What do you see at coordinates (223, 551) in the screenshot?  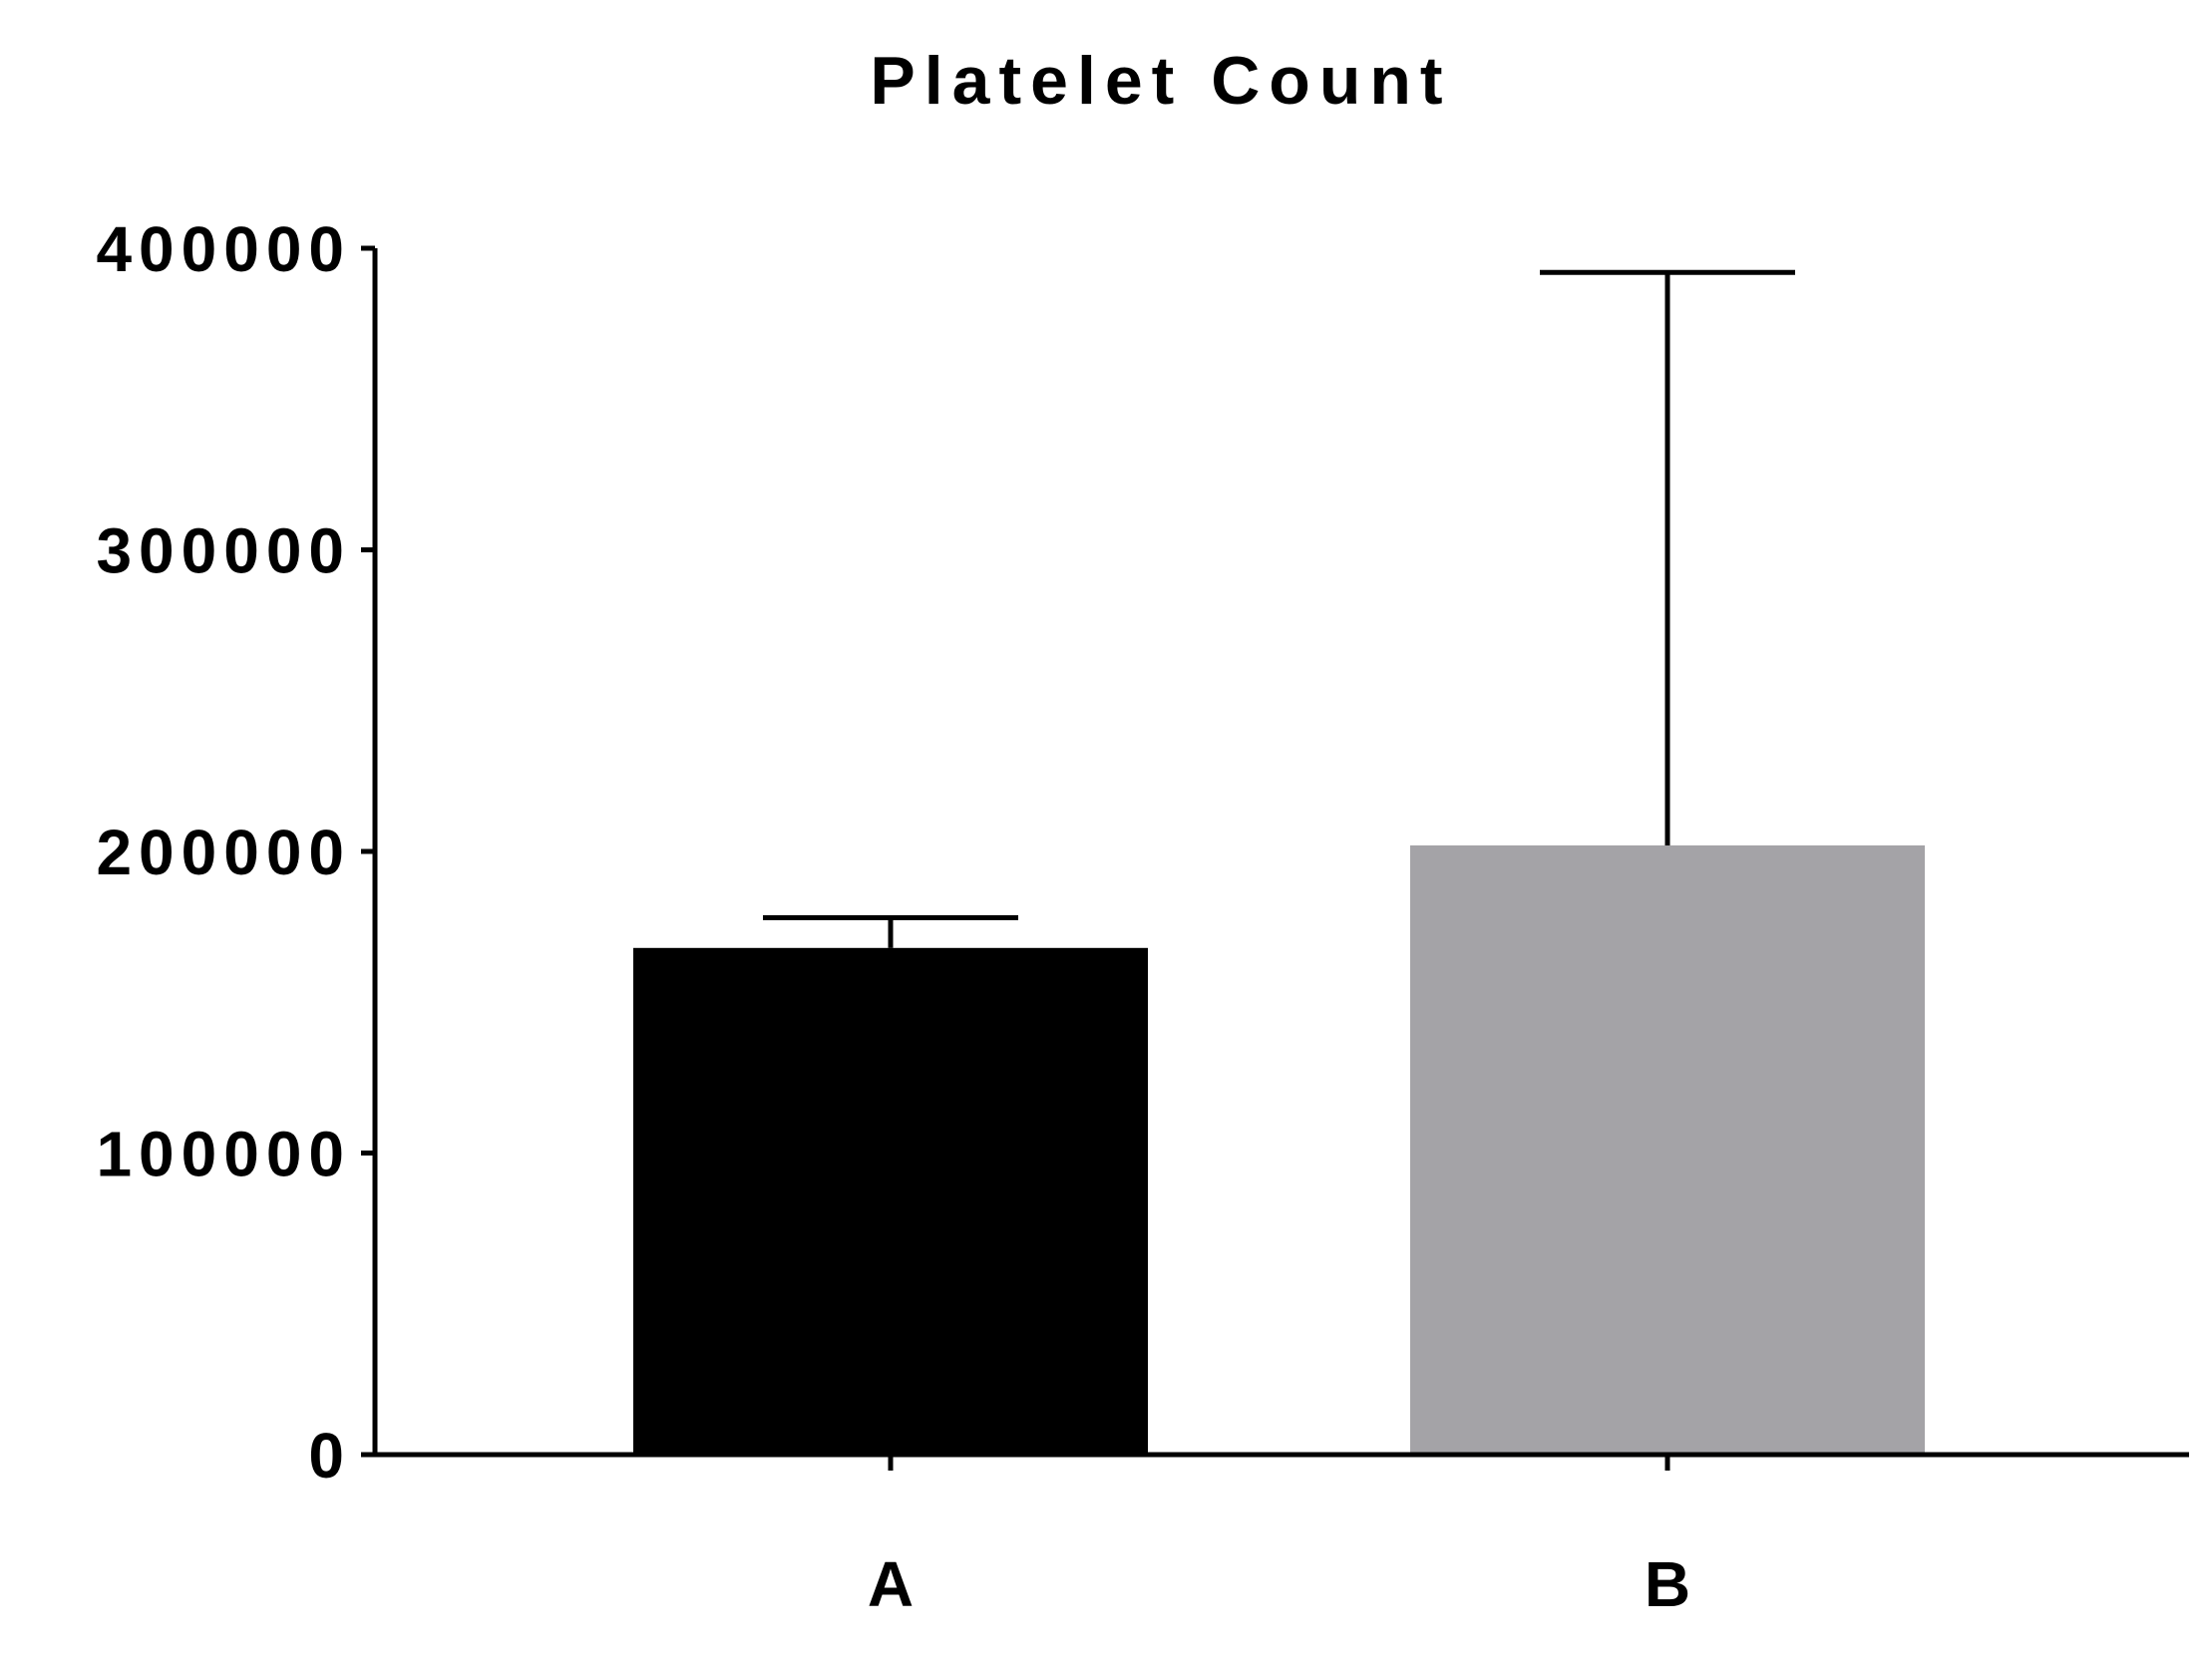 I see `y-tick-label: 300000` at bounding box center [223, 551].